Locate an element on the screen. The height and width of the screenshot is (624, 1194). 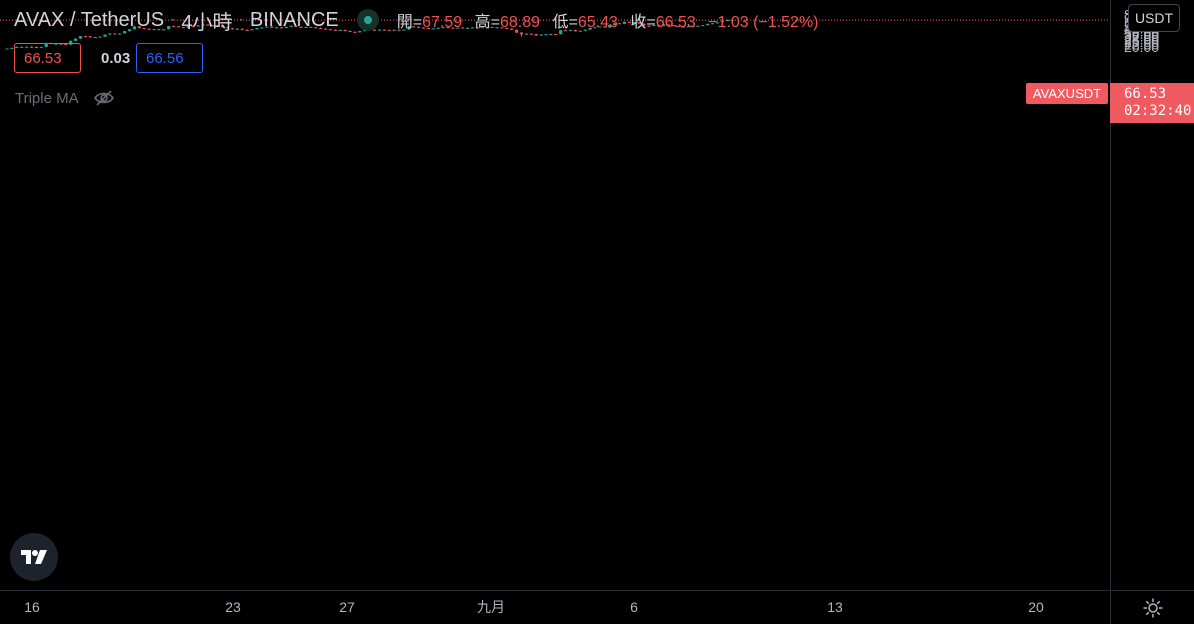
close-label: 收= is located at coordinates (643, 22).